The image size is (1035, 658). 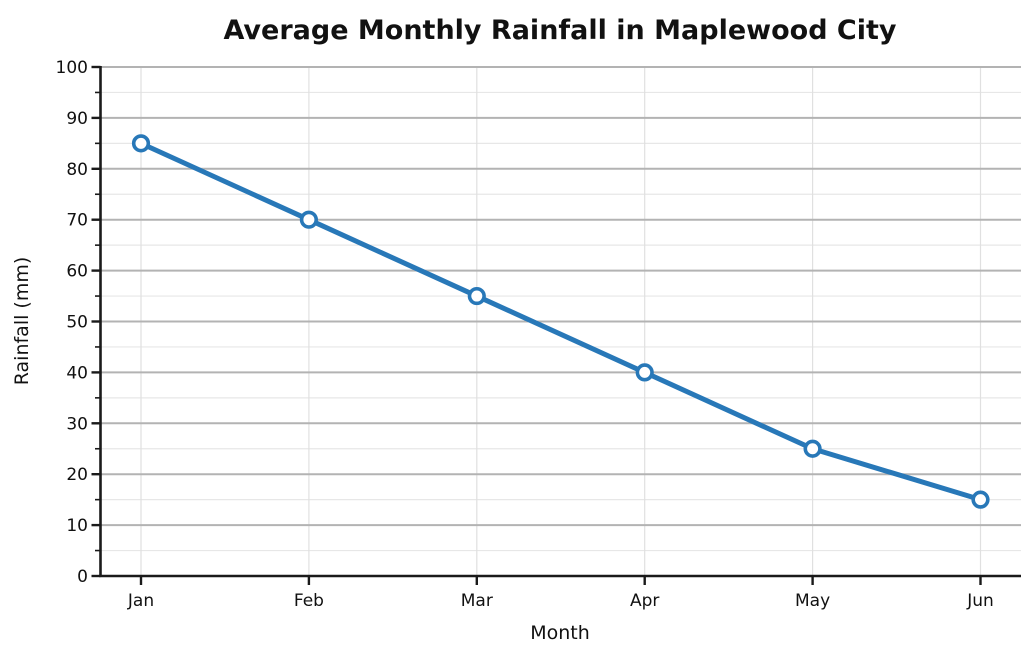 What do you see at coordinates (560, 601) in the screenshot?
I see `x-tick-labels: Jan Feb Mar Apr May Jun` at bounding box center [560, 601].